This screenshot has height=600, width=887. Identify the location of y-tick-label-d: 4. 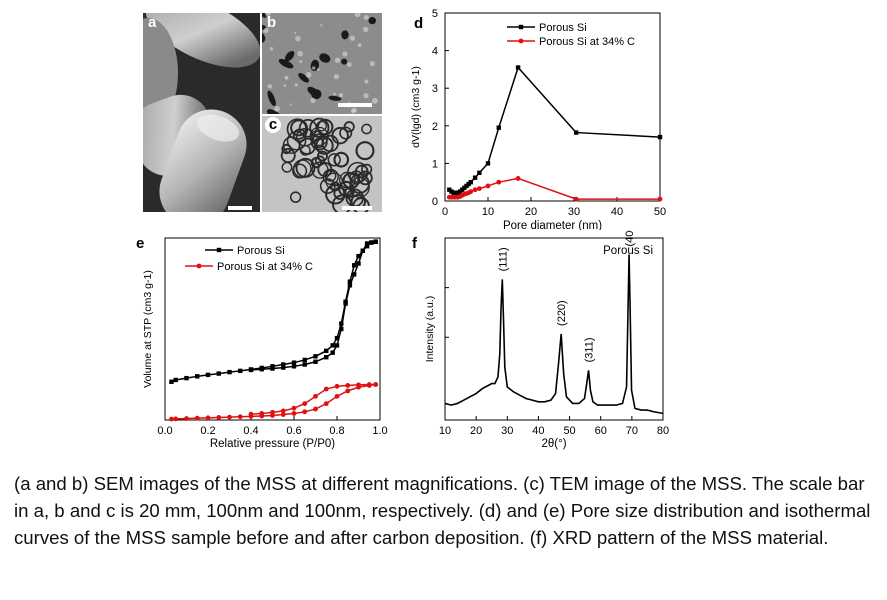
(435, 52).